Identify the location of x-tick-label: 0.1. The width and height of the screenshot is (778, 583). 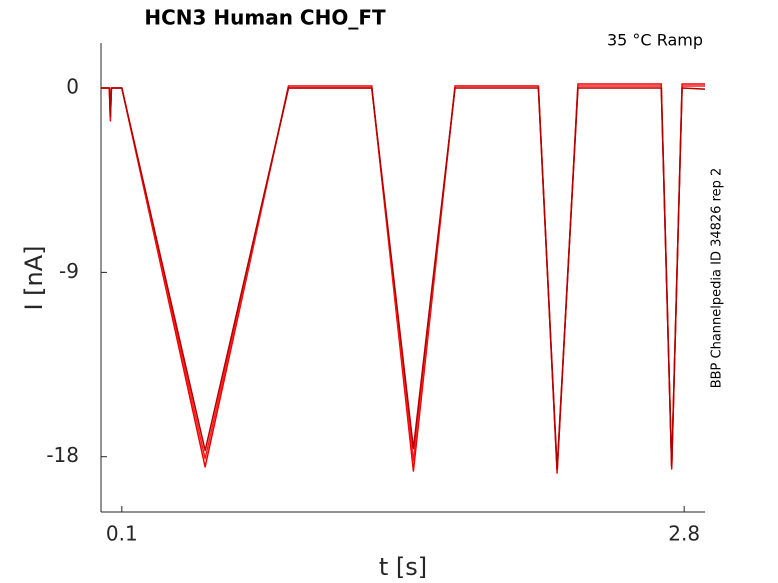
(122, 534).